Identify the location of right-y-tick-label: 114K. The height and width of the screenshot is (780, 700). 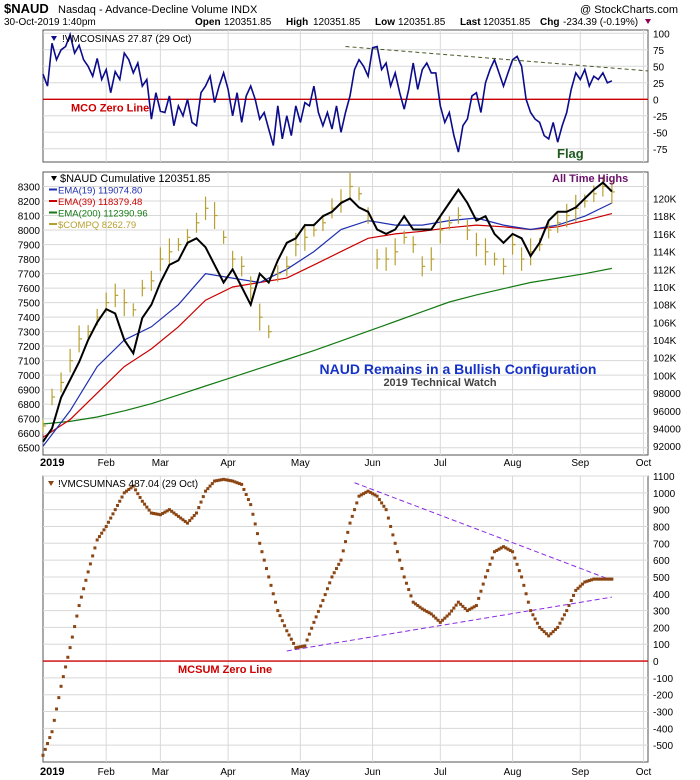
(664, 253).